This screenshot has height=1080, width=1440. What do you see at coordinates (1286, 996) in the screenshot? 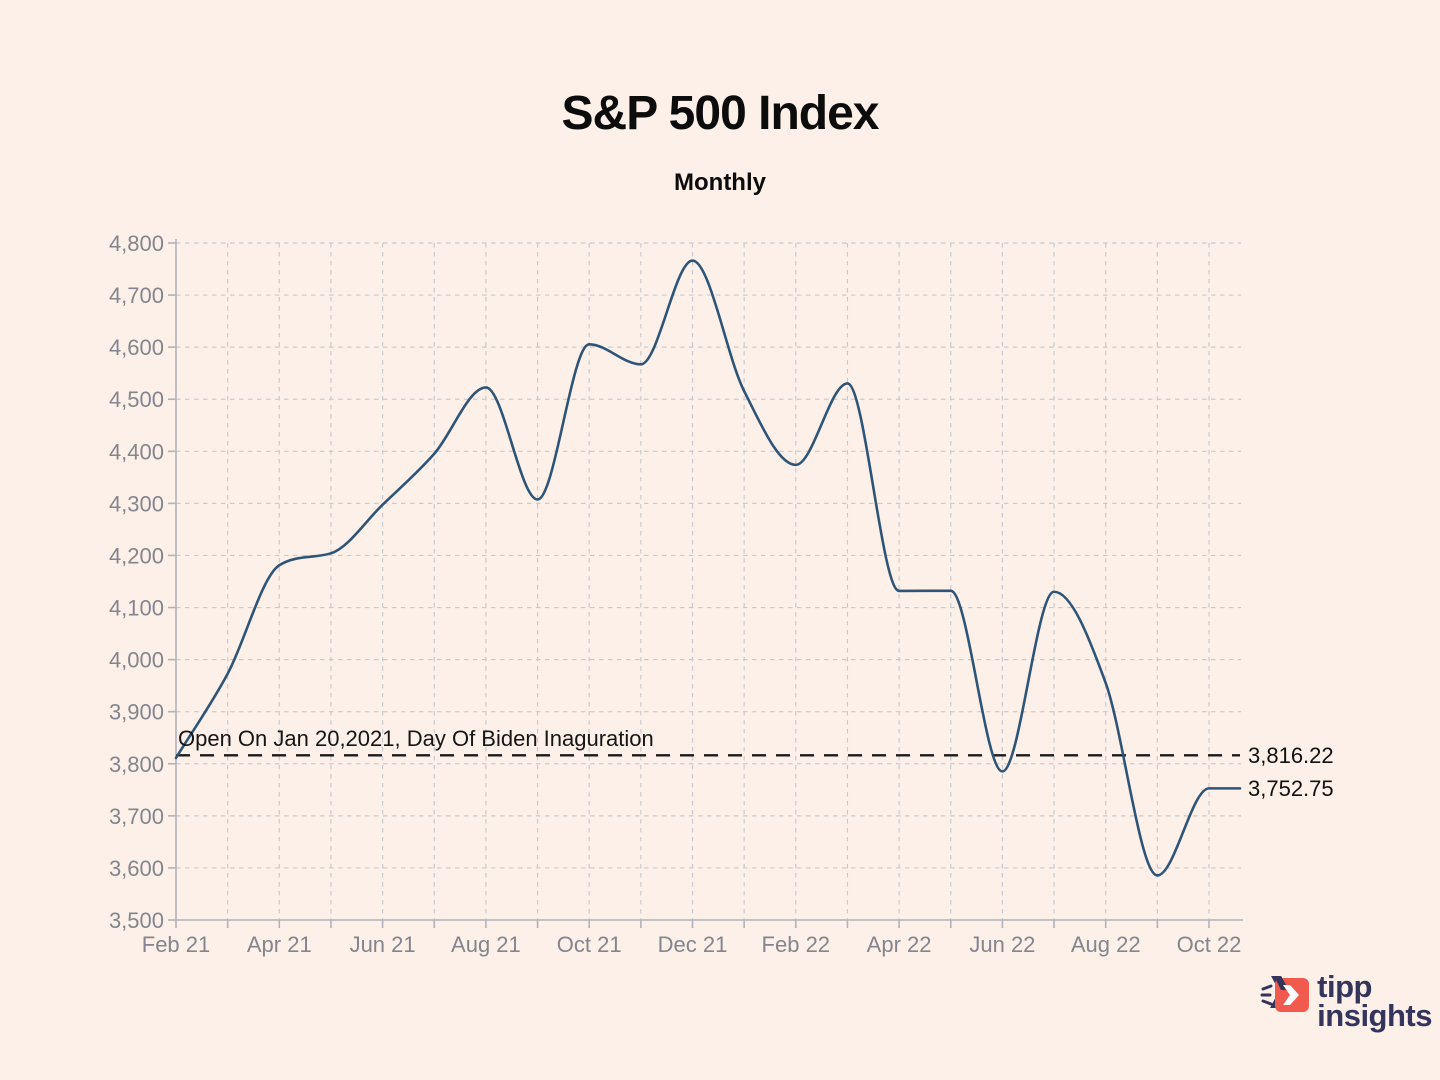
I see `tipp-insights-arrow-icon` at bounding box center [1286, 996].